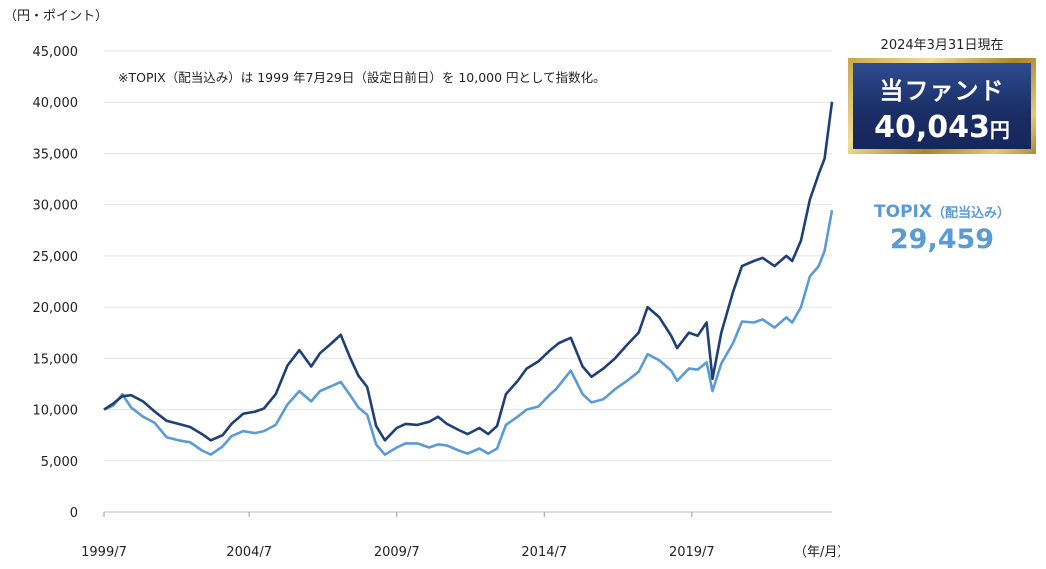 Image resolution: width=1046 pixels, height=569 pixels. Describe the element at coordinates (999, 130) in the screenshot. I see `fund-unit: 円` at that location.